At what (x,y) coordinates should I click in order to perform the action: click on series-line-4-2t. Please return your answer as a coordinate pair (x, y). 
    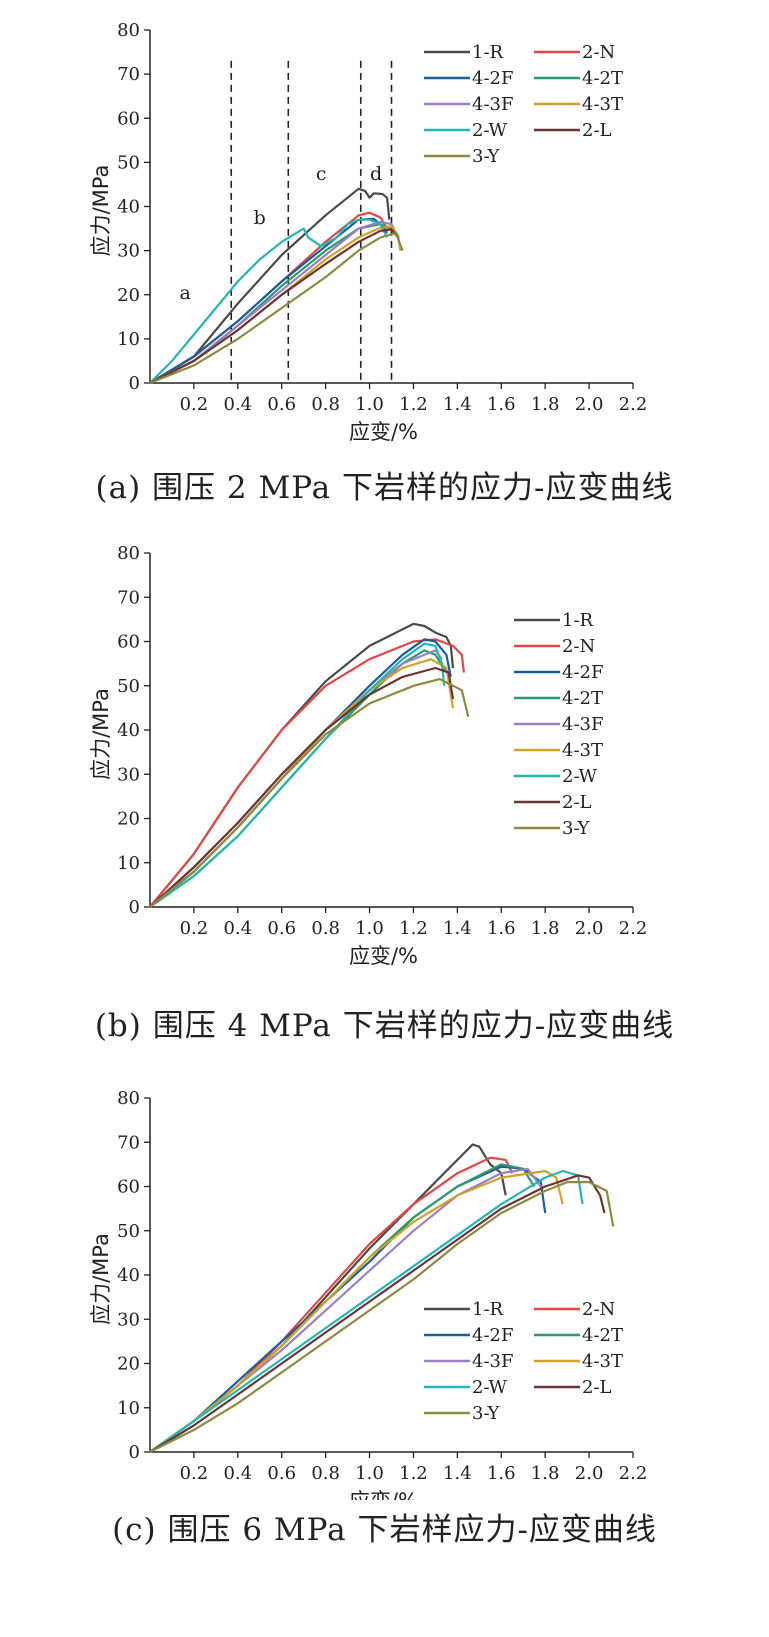
    Looking at the image, I should click on (298, 778).